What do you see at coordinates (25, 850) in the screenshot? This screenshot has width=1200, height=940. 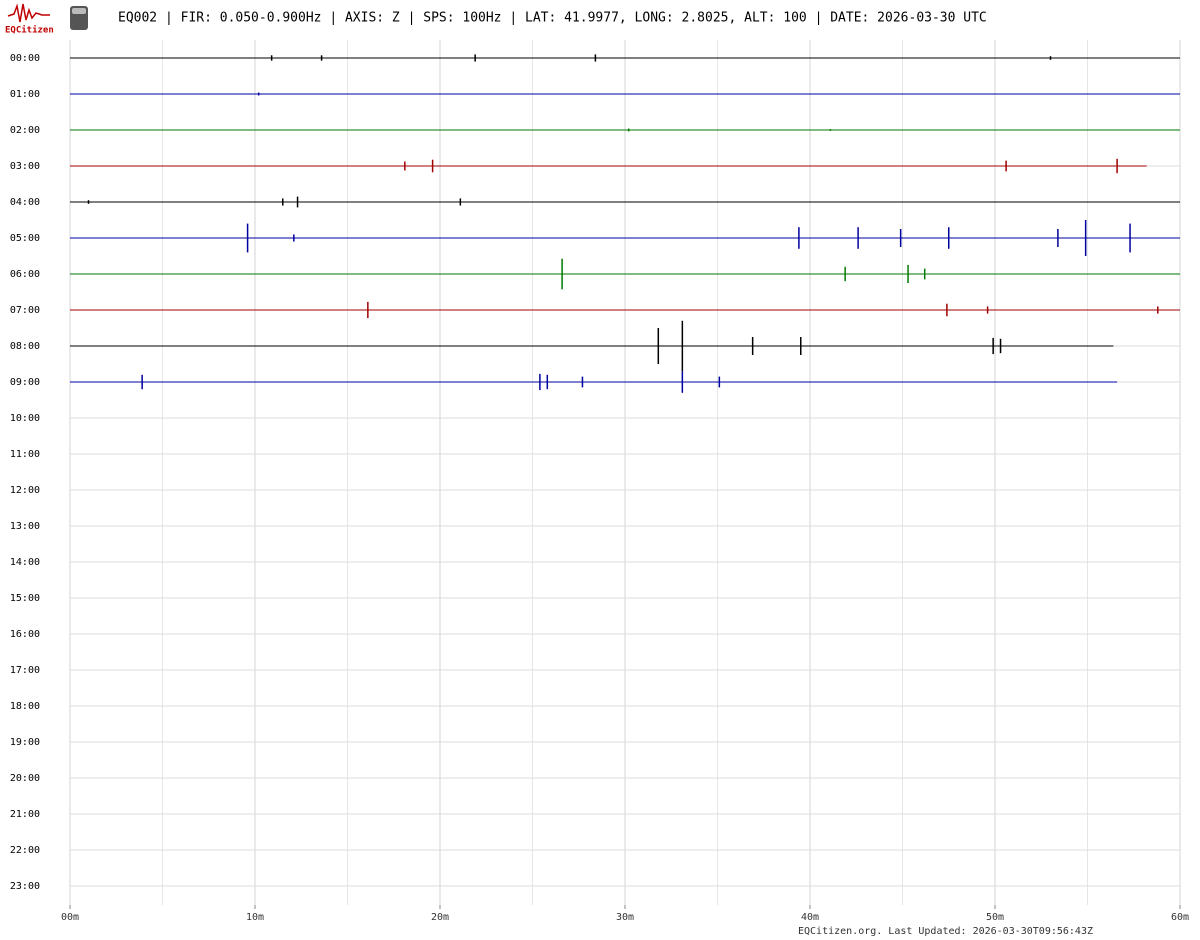 I see `hour-label: 22:00` at bounding box center [25, 850].